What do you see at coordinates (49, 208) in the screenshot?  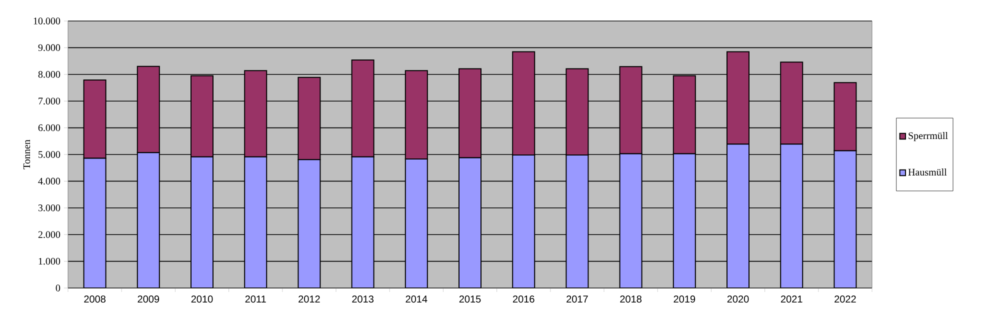 I see `y-tick-label: 3.000` at bounding box center [49, 208].